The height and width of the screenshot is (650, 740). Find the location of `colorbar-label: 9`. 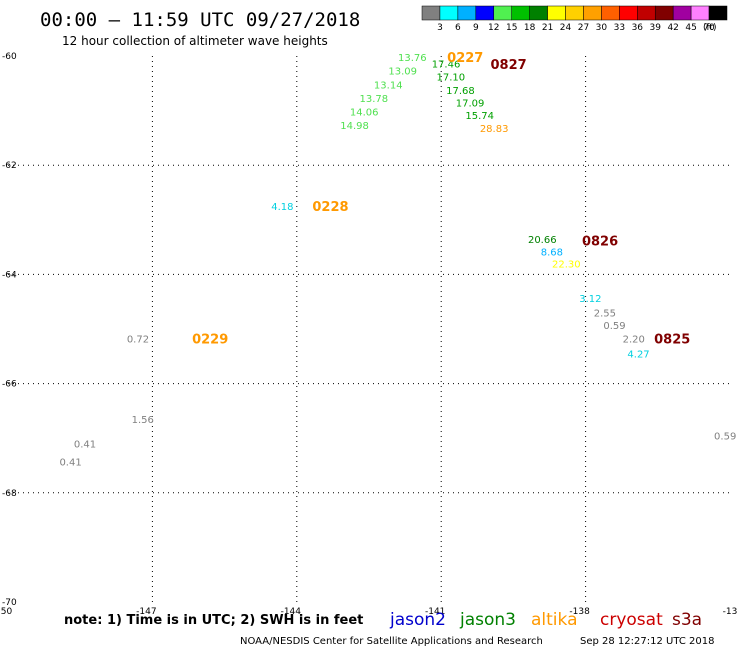

colorbar-label: 9 is located at coordinates (476, 28).